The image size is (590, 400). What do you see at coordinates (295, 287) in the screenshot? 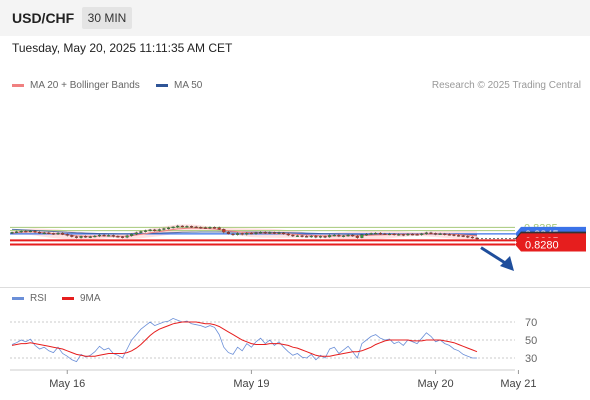
I see `panel-divider` at bounding box center [295, 287].